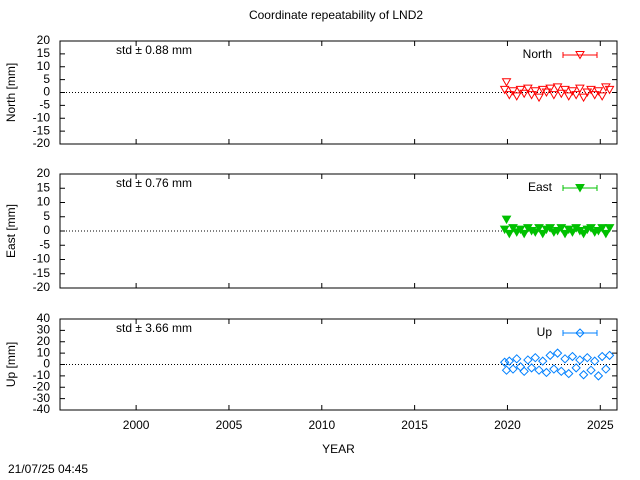 Image resolution: width=640 pixels, height=480 pixels. Describe the element at coordinates (600, 425) in the screenshot. I see `x-tick-label: 2025` at that location.